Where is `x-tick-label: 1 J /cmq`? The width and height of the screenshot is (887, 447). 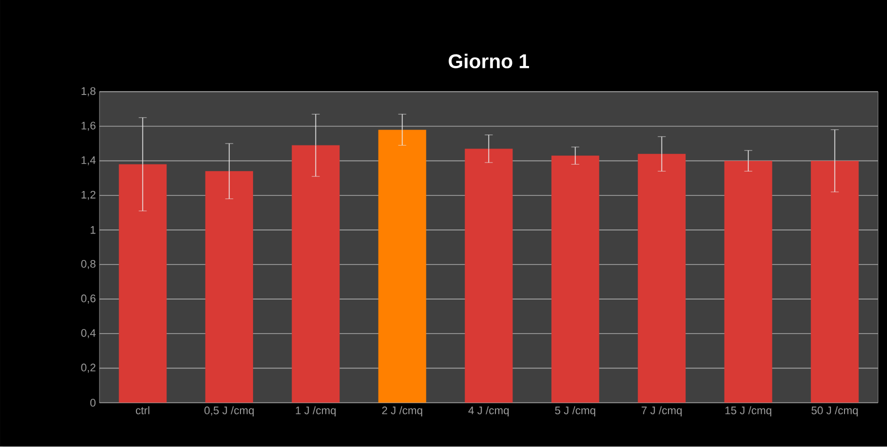
x-tick-label: 1 J /cmq is located at coordinates (316, 411).